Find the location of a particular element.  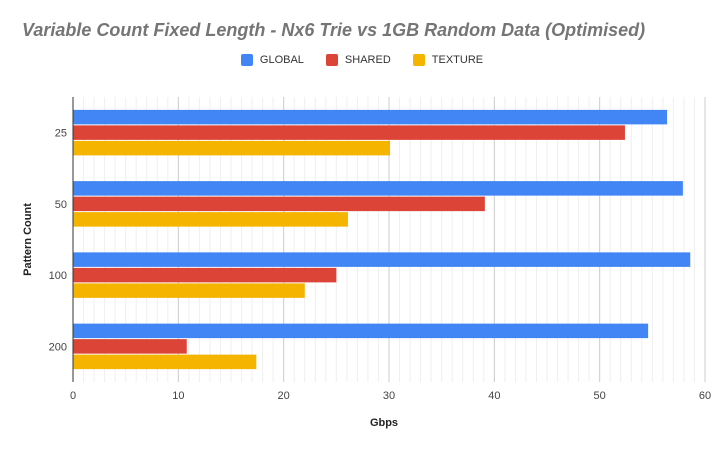

x-tick-label: 50 is located at coordinates (600, 396).